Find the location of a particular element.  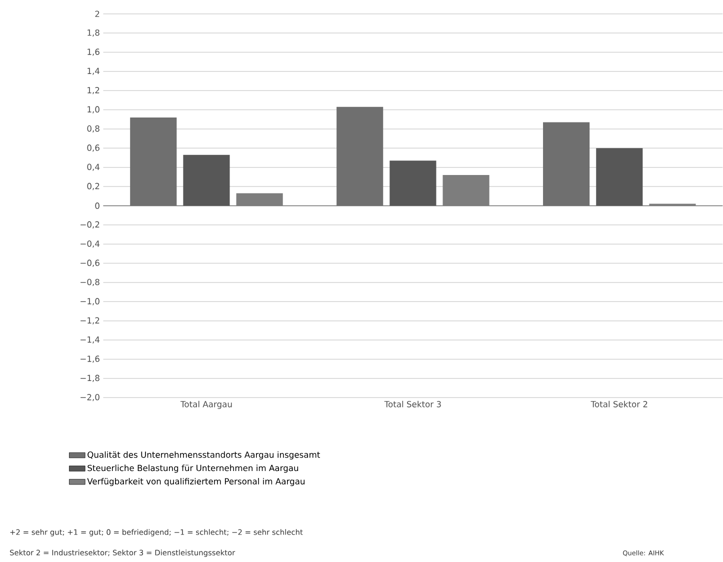

legend-label: Qualität des Unternehmensstandorts Aargau insgesamt is located at coordinates (204, 456).